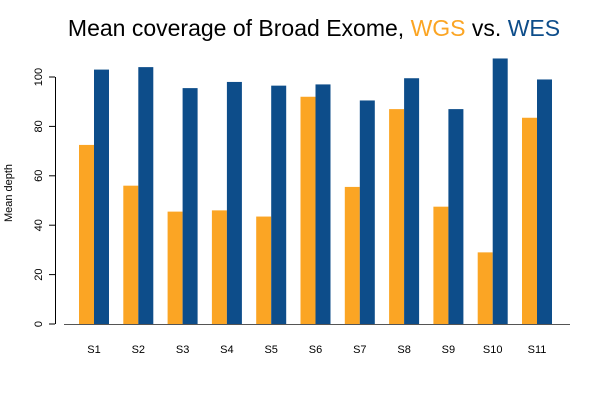 This screenshot has height=400, width=600. What do you see at coordinates (438, 28) in the screenshot?
I see `chart-title-wgs: WGS` at bounding box center [438, 28].